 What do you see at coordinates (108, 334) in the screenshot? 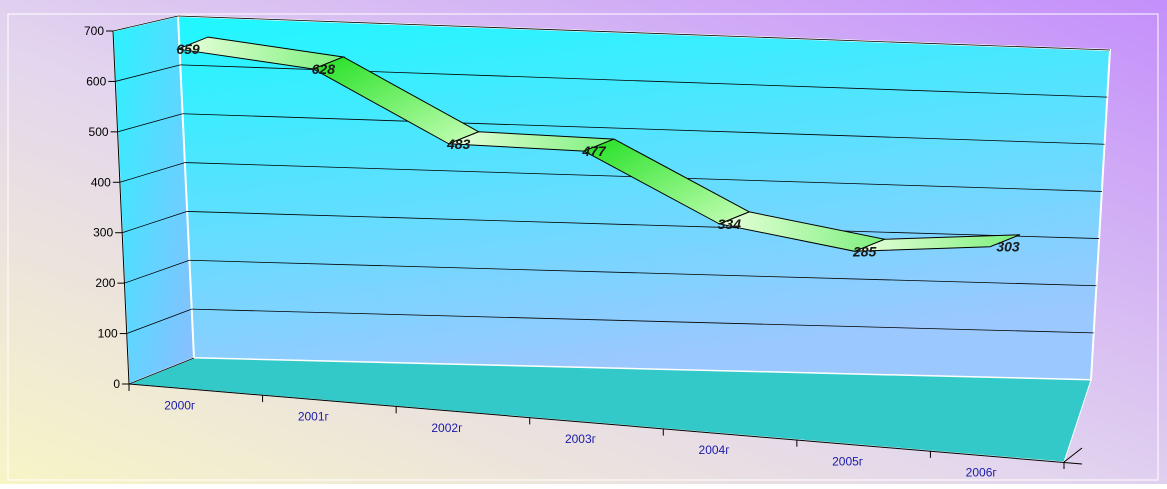
I see `y-tick-label: 100` at bounding box center [108, 334].